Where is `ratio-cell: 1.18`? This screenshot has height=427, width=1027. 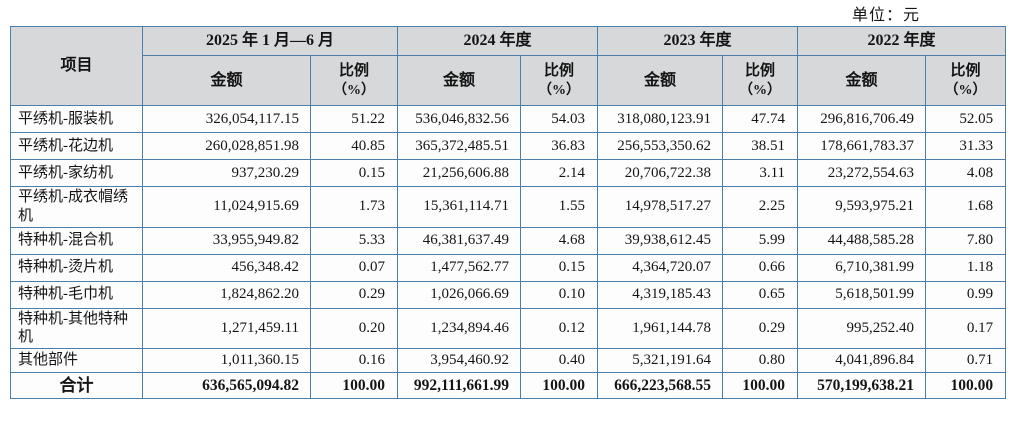 ratio-cell: 1.18 is located at coordinates (966, 267).